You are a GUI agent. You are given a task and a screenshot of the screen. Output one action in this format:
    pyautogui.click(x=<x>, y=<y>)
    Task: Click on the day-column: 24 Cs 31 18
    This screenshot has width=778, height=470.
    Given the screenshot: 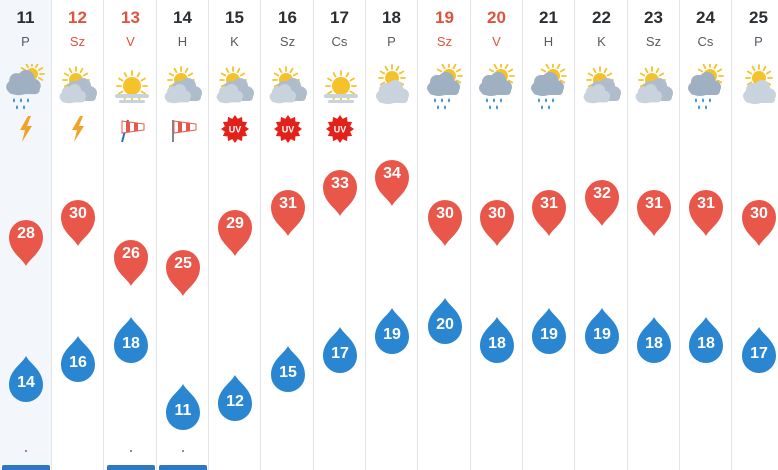 What is the action you would take?
    pyautogui.click(x=706, y=235)
    